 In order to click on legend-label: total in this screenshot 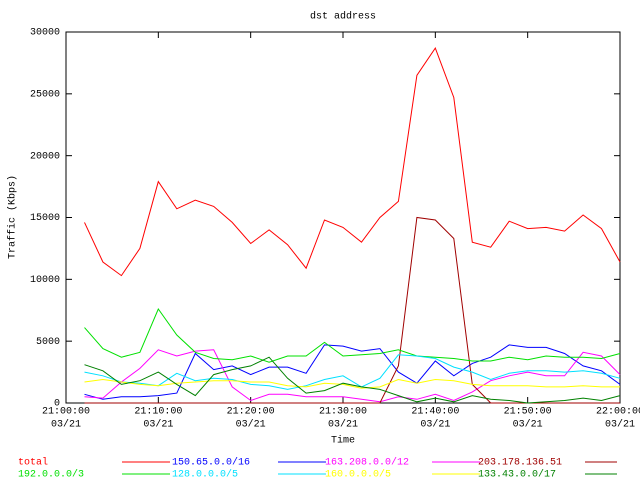, I will do `click(33, 463)`.